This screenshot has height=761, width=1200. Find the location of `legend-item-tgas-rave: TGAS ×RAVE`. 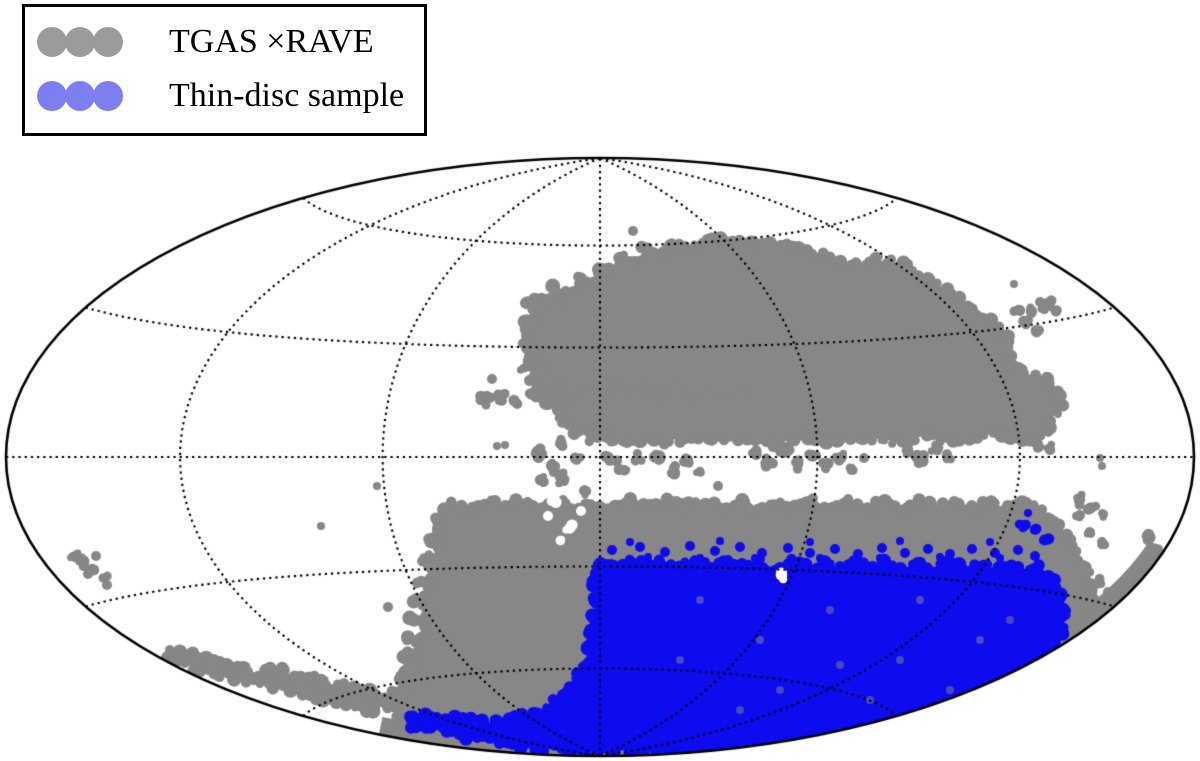

legend-item-tgas-rave: TGAS ×RAVE is located at coordinates (220, 42).